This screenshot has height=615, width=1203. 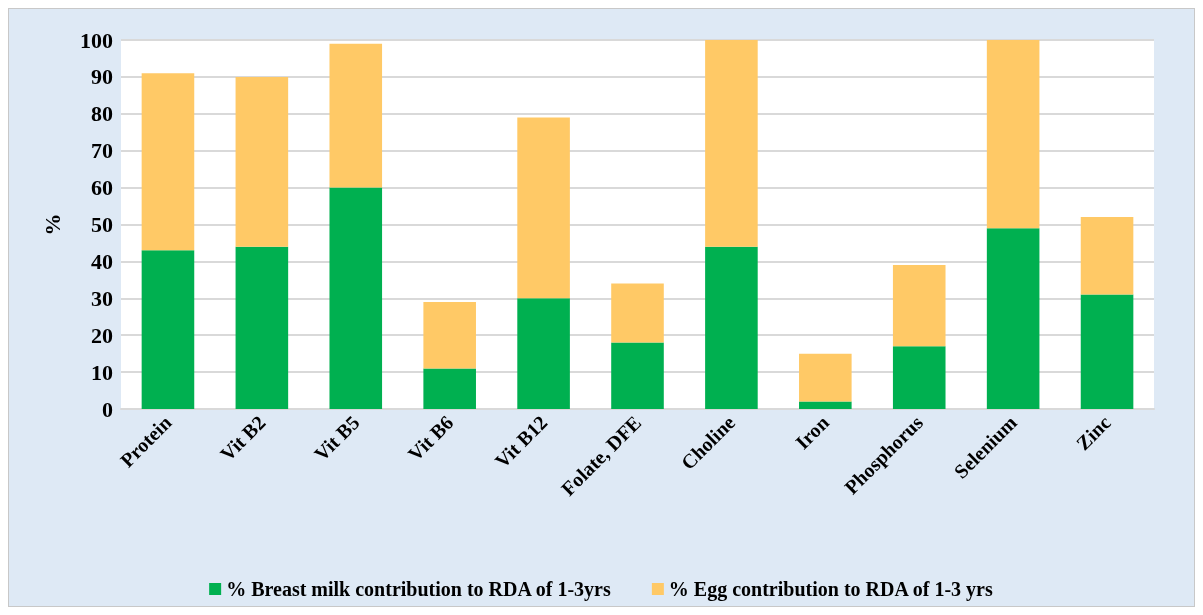 What do you see at coordinates (830, 589) in the screenshot?
I see `legend-label: % Egg contribution to RDA of 1-3 yrs` at bounding box center [830, 589].